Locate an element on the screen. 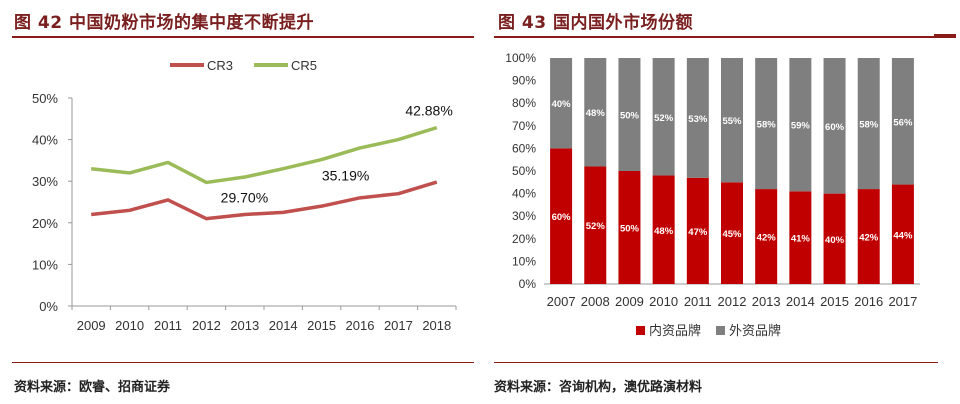 The width and height of the screenshot is (960, 404). data-label: 42.88% is located at coordinates (428, 111).